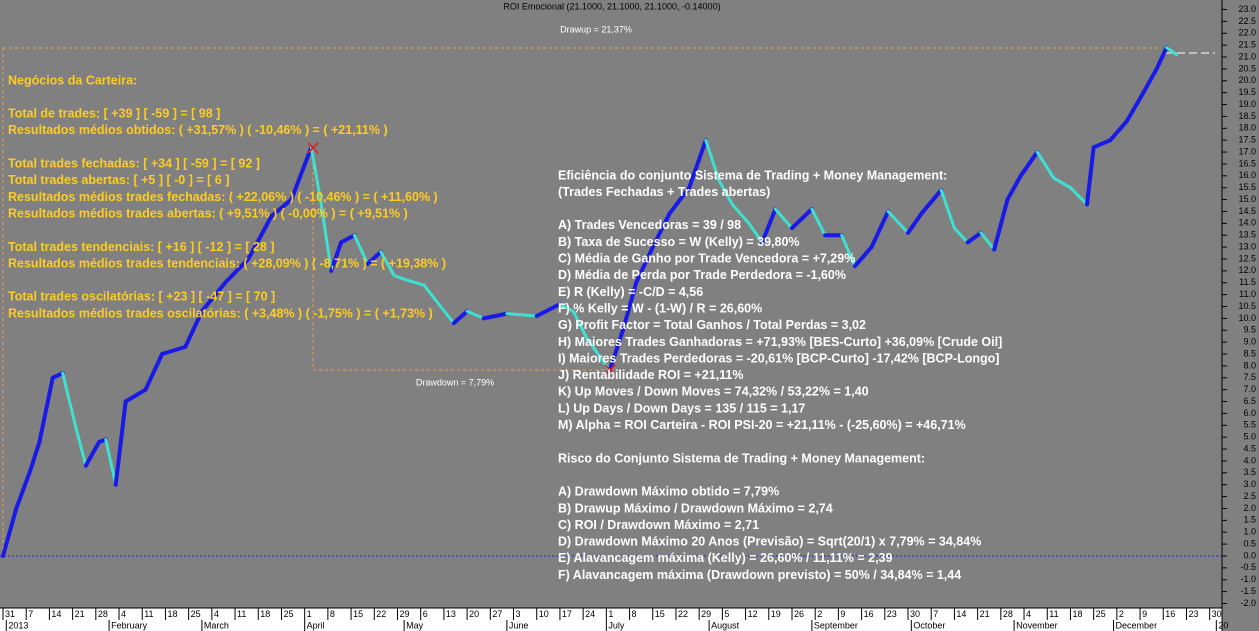 This screenshot has width=1259, height=631. What do you see at coordinates (1248, 567) in the screenshot?
I see `y-tick-label: -0.5` at bounding box center [1248, 567].